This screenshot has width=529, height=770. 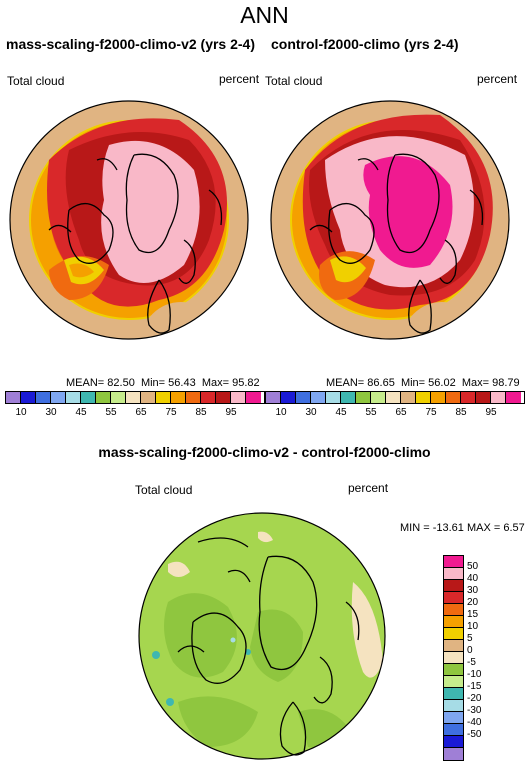 What do you see at coordinates (153, 383) in the screenshot?
I see `left-min-label: Min=` at bounding box center [153, 383].